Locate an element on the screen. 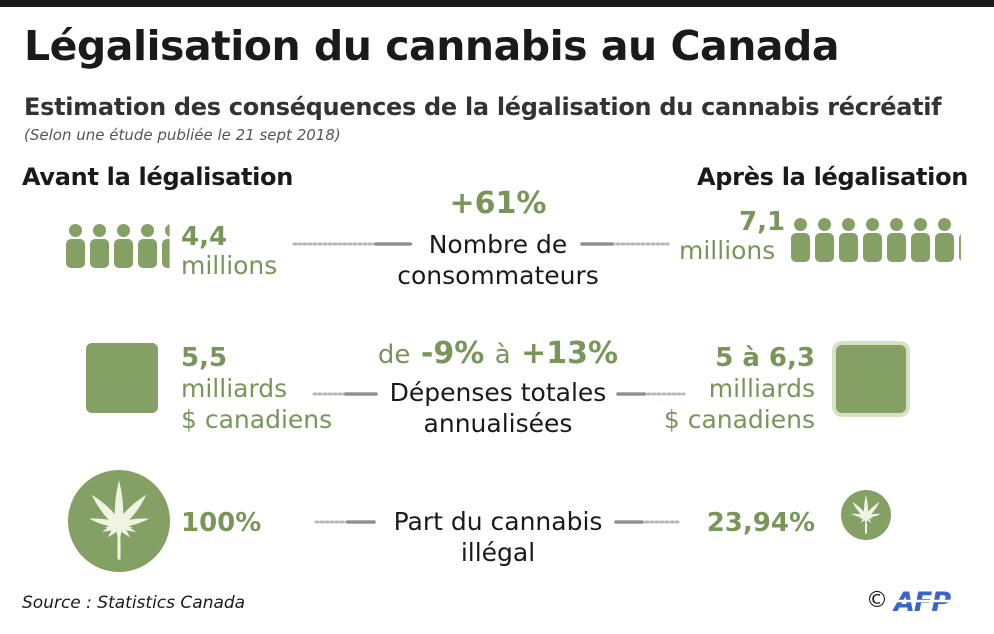 This screenshot has width=994, height=634. illegal-label-line1: Part du cannabis is located at coordinates (498, 521).